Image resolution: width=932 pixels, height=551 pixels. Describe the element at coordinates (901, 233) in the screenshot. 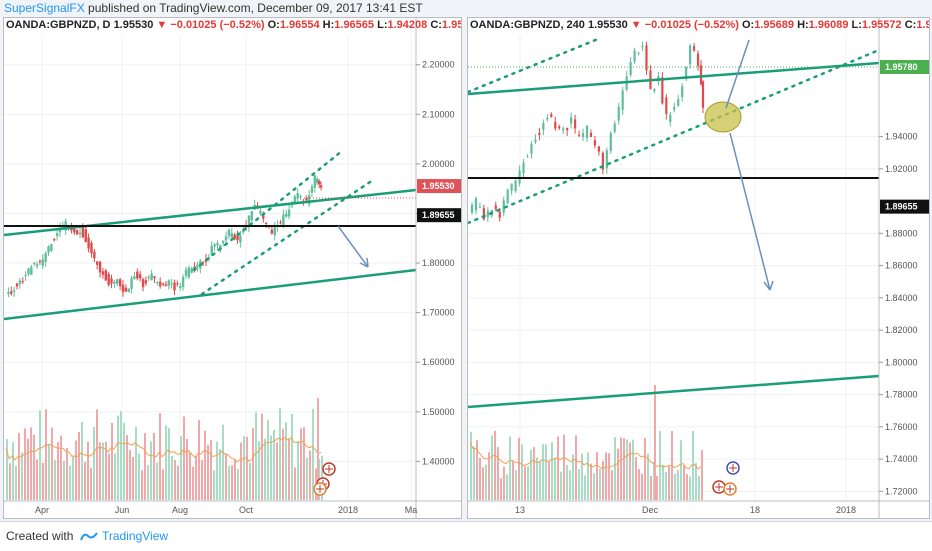

I see `y-tick-label: 1.88000` at that location.